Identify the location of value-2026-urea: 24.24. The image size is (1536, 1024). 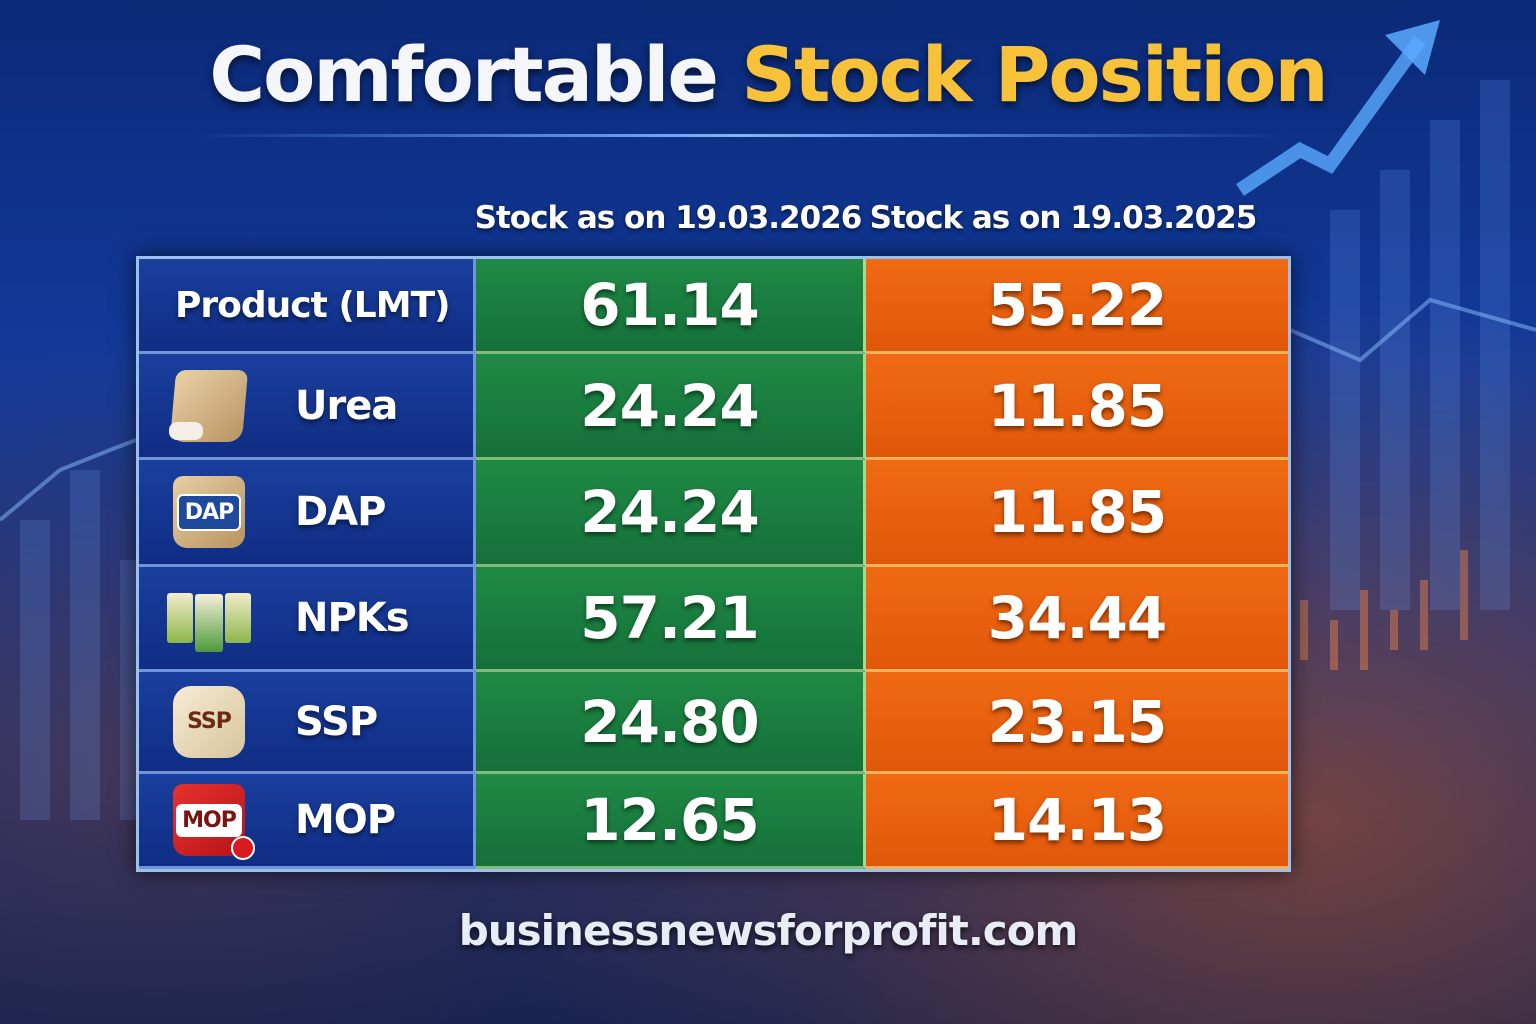
(671, 407).